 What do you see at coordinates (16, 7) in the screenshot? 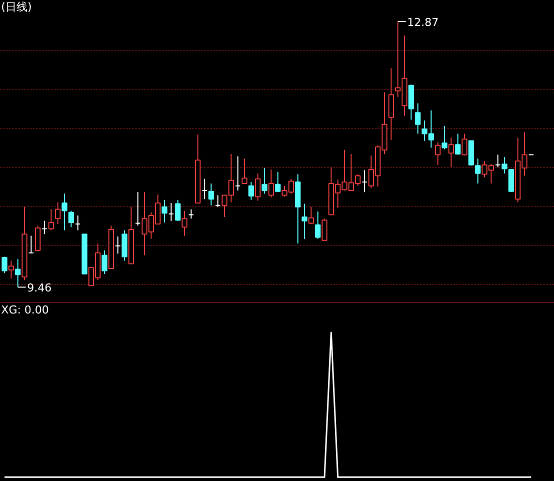
I see `chart-title: (日线)` at bounding box center [16, 7].